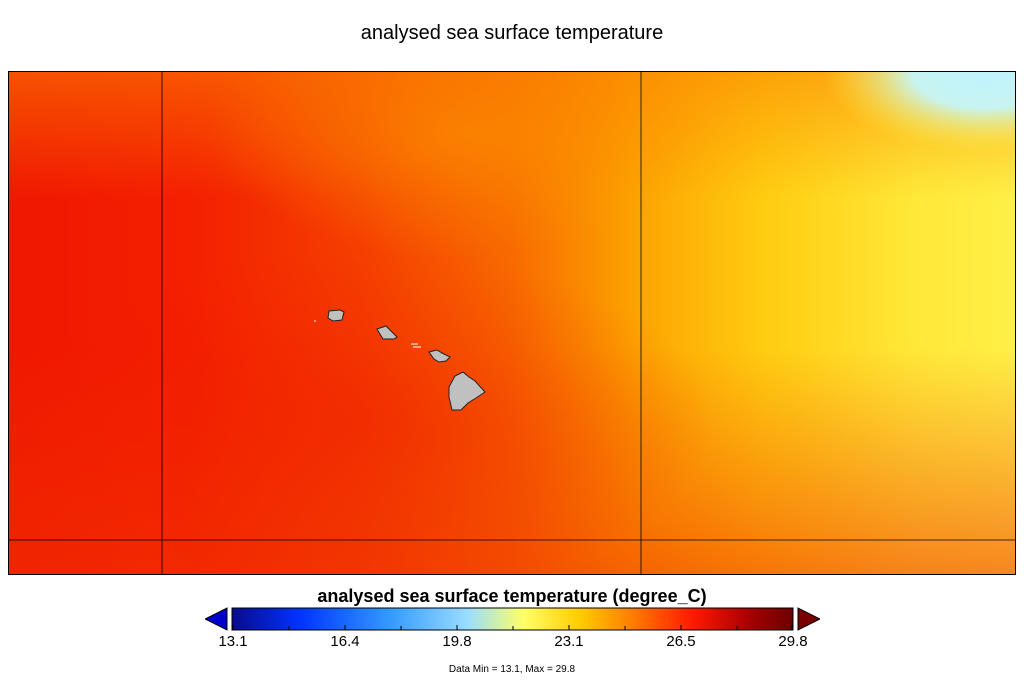 This screenshot has height=688, width=1024. Describe the element at coordinates (512, 33) in the screenshot. I see `map-title: analysed sea surface temperature` at that location.